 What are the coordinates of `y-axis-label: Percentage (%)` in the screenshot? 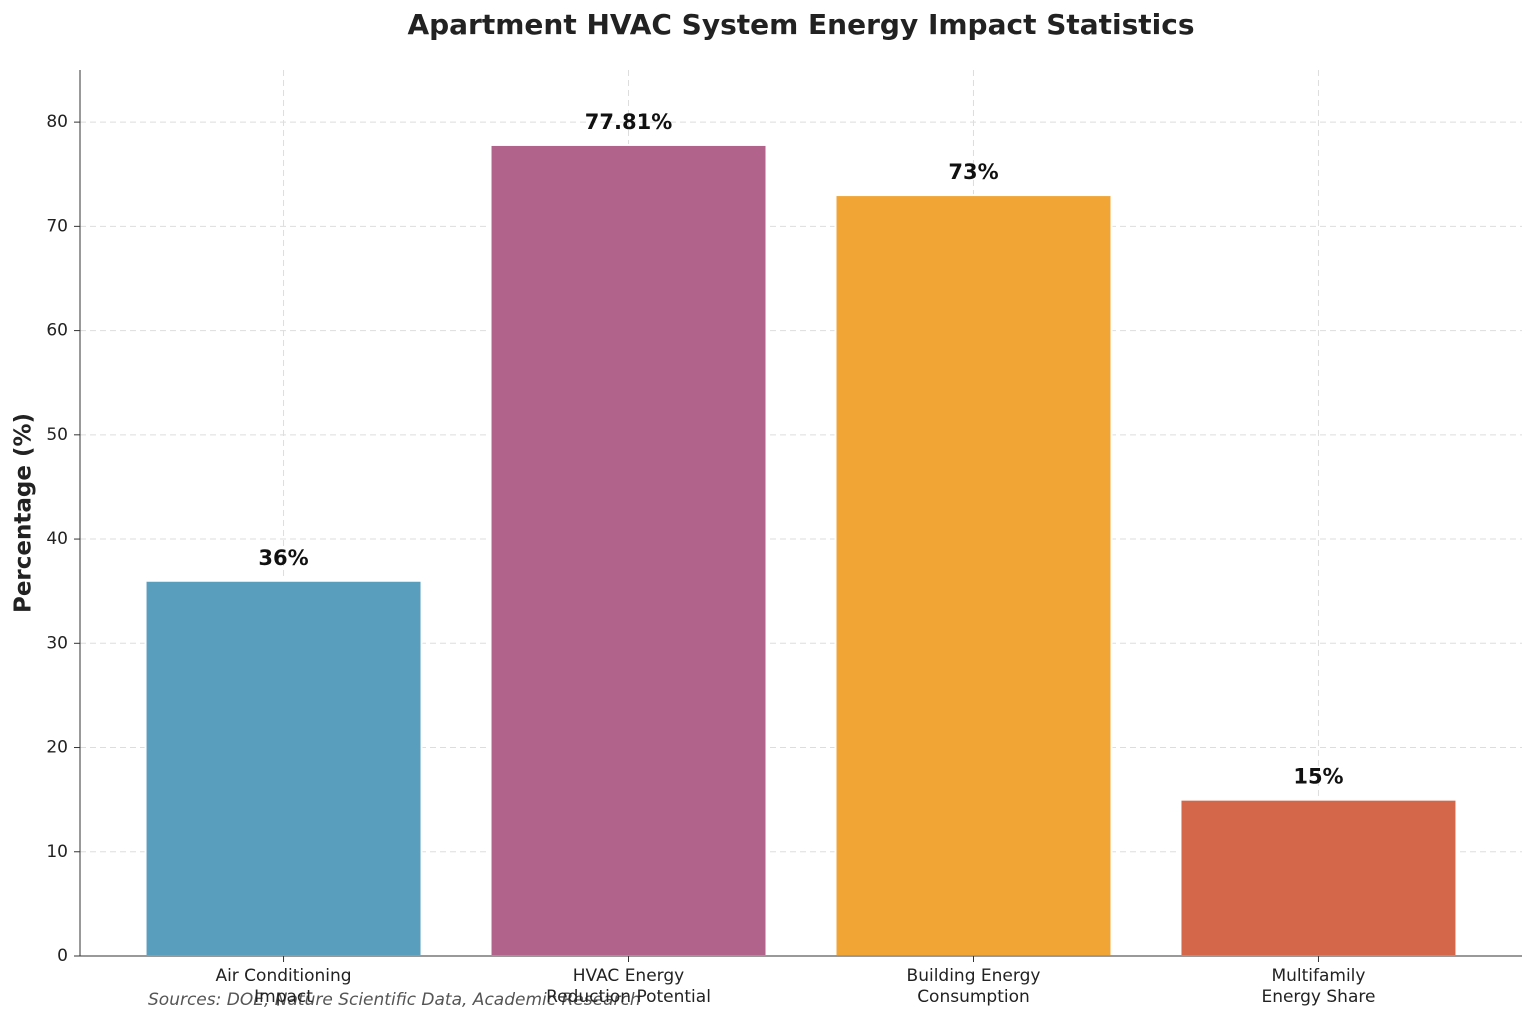 It's located at (24, 513).